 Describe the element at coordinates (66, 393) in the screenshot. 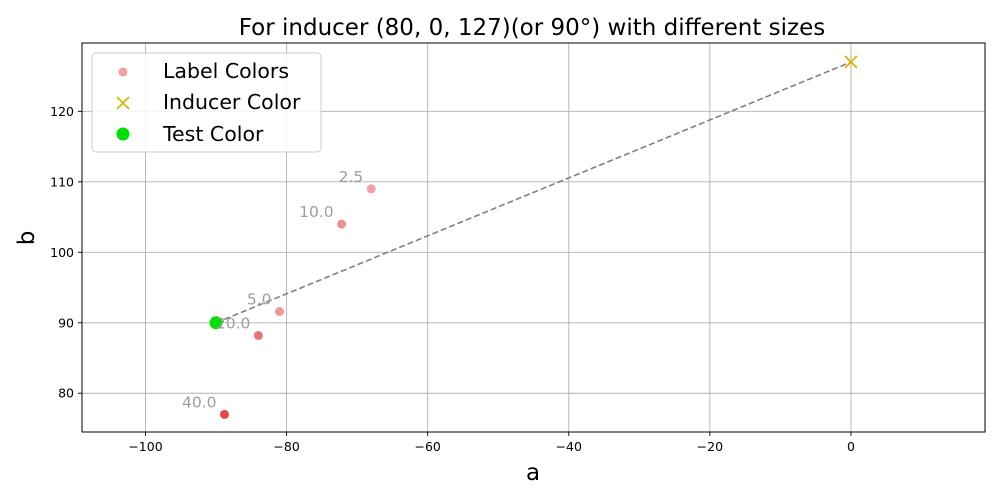

I see `y-tick-label: 80` at that location.